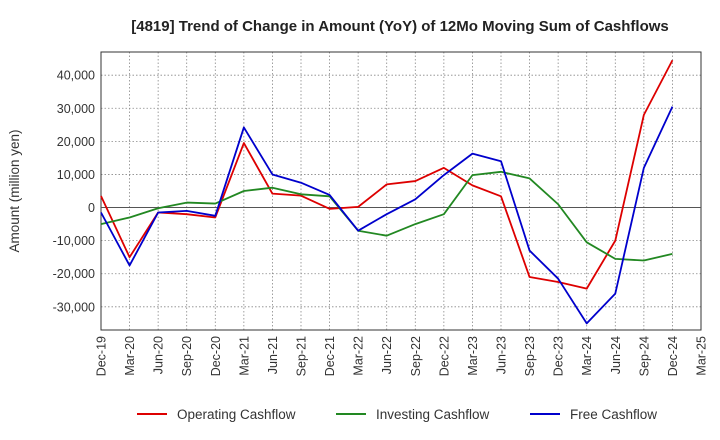 Image resolution: width=720 pixels, height=440 pixels. Describe the element at coordinates (76, 142) in the screenshot. I see `y-tick-label: 20,000` at that location.